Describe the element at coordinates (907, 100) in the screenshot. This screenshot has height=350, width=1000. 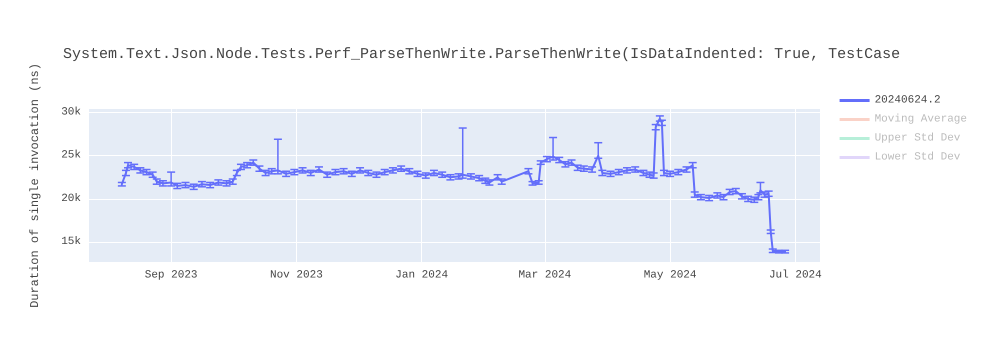
I see `legend-label: 20240624.2` at that location.